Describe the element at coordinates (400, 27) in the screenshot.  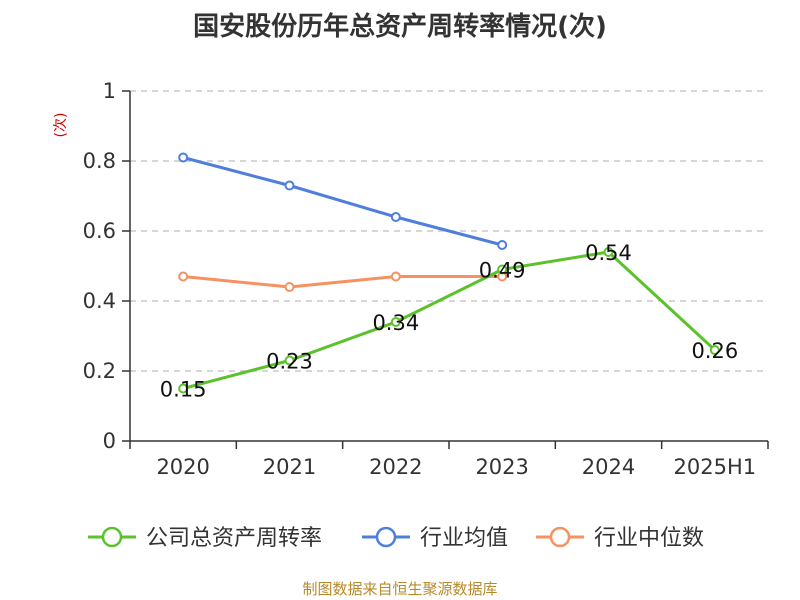
I see `chart-title: 国安股份历年总资产周转率情况(次)` at that location.